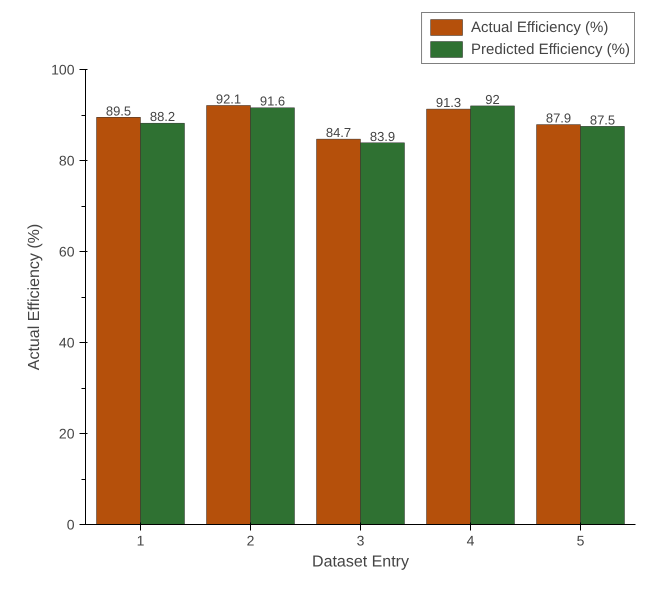 This screenshot has height=599, width=652. Describe the element at coordinates (559, 118) in the screenshot. I see `data-label: 87.9` at that location.